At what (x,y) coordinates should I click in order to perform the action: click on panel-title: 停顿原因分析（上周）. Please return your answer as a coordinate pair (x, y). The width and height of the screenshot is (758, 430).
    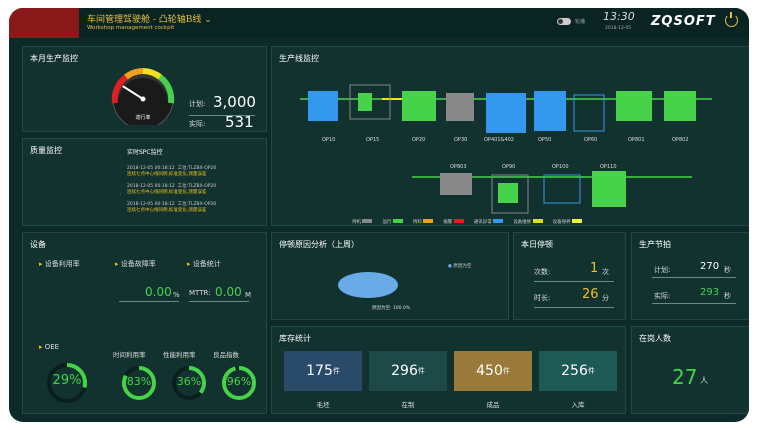
    Looking at the image, I should click on (319, 244).